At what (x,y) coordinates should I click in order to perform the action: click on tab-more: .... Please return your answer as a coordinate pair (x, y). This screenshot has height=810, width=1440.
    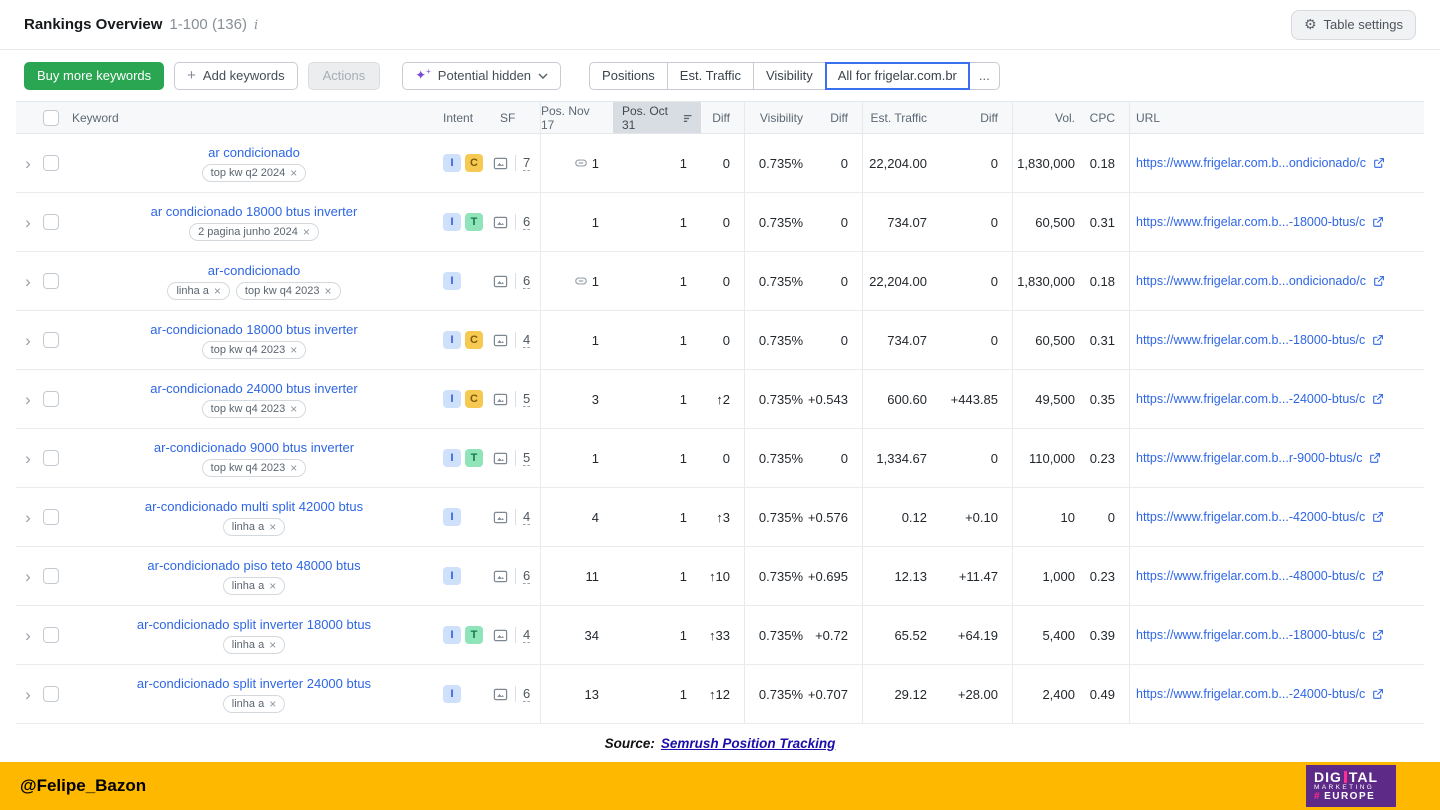
    Looking at the image, I should click on (984, 75).